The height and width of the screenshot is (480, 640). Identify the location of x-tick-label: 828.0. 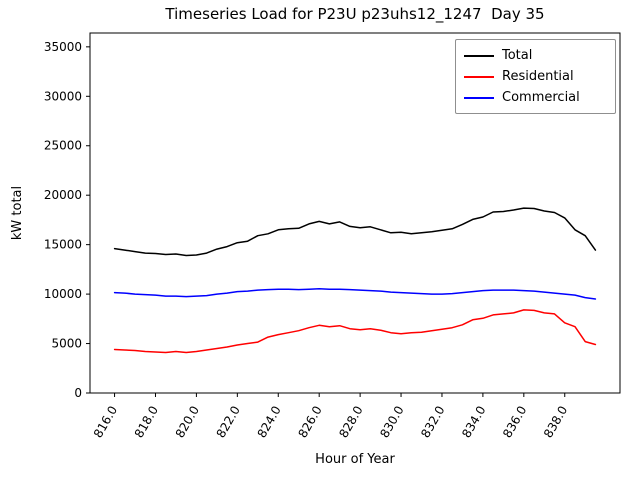
(350, 422).